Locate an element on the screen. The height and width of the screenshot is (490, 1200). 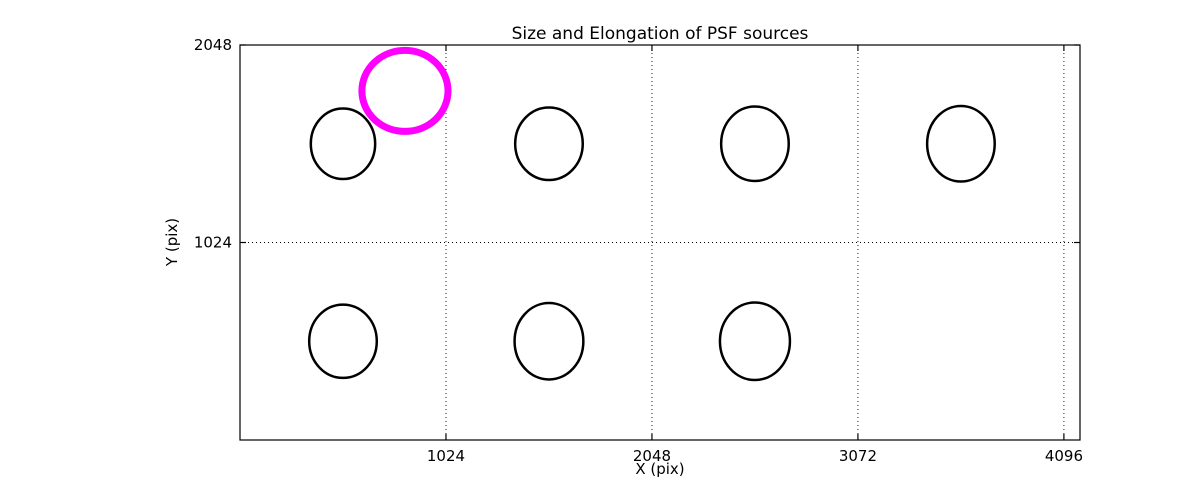
highlighted-psf-ellipse is located at coordinates (405, 90).